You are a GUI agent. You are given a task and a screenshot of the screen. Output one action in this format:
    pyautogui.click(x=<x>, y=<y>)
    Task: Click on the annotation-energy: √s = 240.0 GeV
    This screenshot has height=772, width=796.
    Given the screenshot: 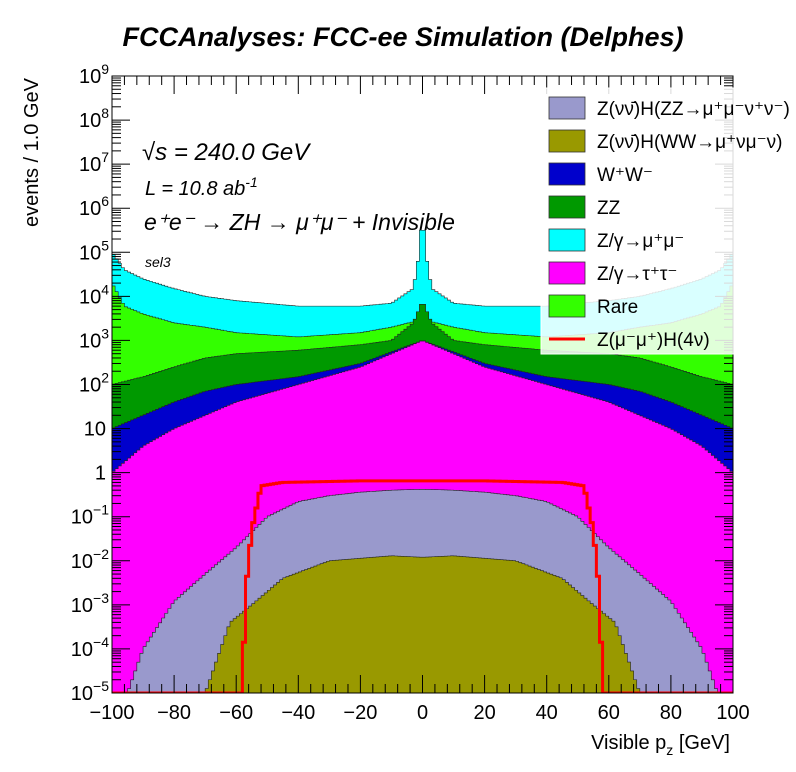 What is the action you would take?
    pyautogui.click(x=226, y=152)
    